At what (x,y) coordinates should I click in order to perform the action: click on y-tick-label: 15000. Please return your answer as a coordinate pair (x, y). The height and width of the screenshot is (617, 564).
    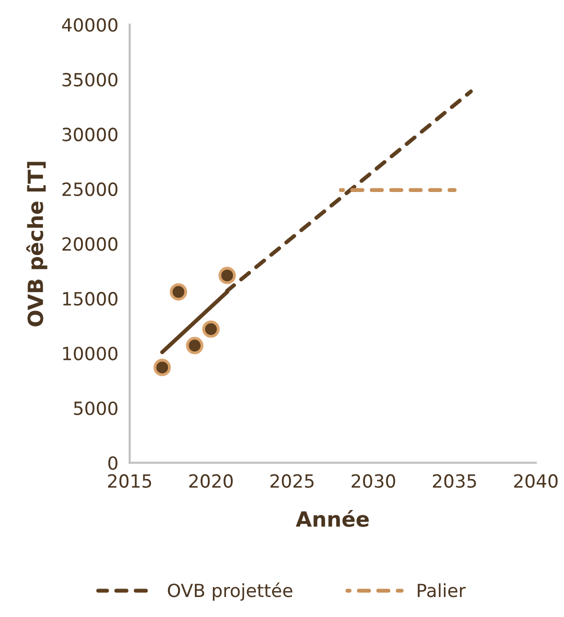
    Looking at the image, I should click on (90, 299).